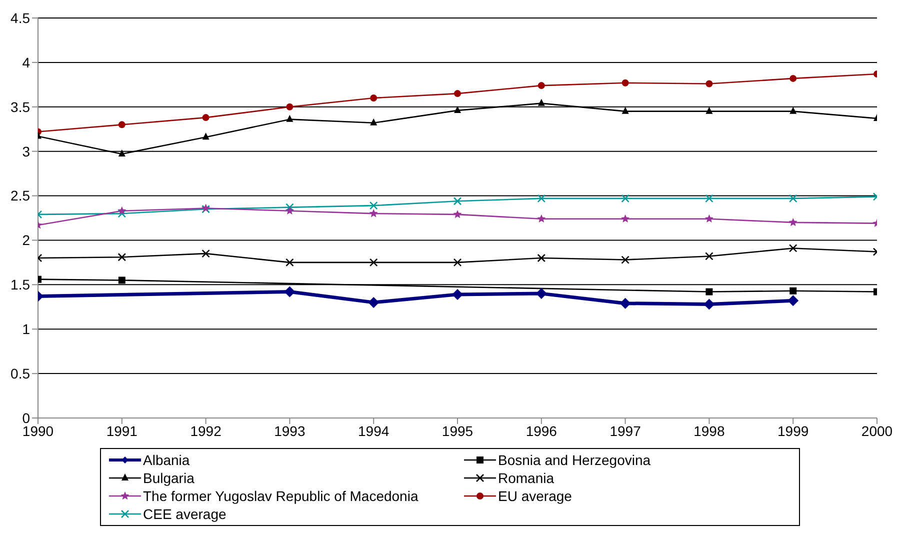 The height and width of the screenshot is (548, 905). What do you see at coordinates (877, 430) in the screenshot?
I see `x-tick-label: 2000` at bounding box center [877, 430].